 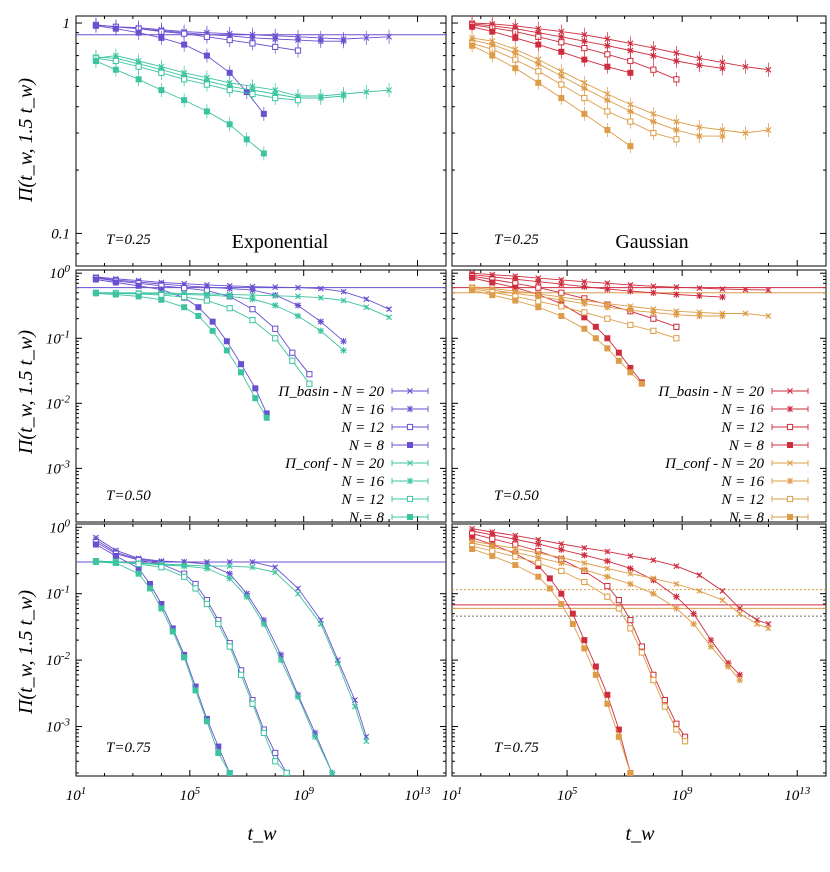 I want to click on legend-entry-label: N = 20, so click(x=362, y=464).